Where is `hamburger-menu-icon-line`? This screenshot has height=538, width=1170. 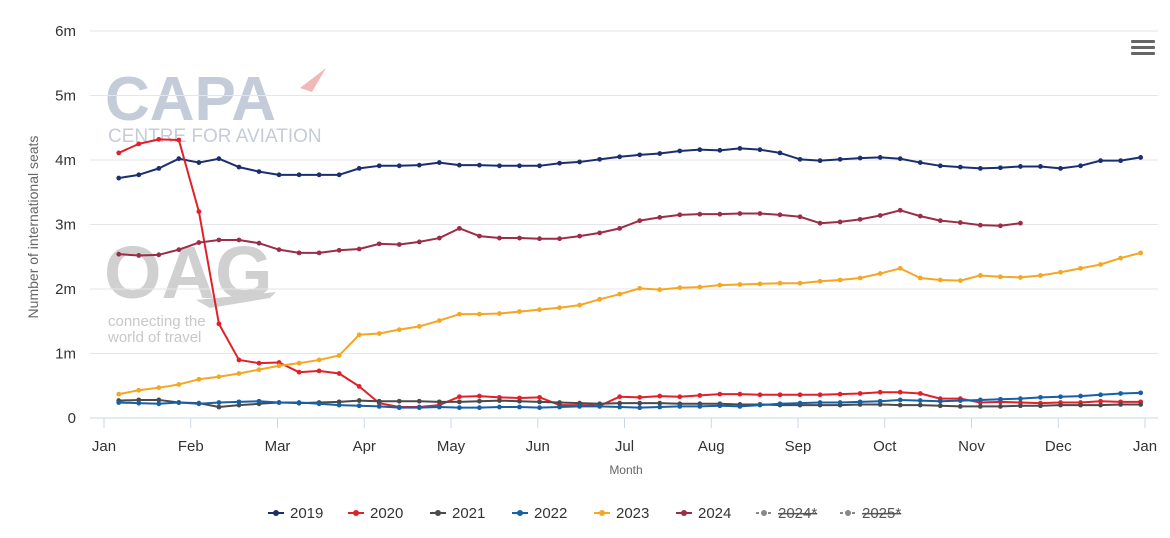
hamburger-menu-icon-line is located at coordinates (1143, 47).